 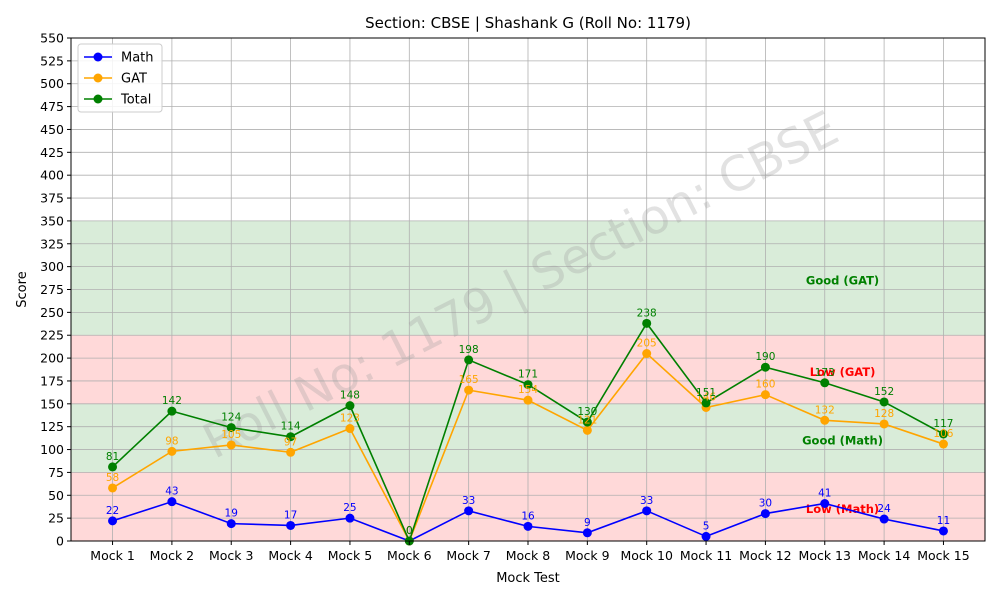 What do you see at coordinates (943, 521) in the screenshot?
I see `data-label-math-14: 11` at bounding box center [943, 521].